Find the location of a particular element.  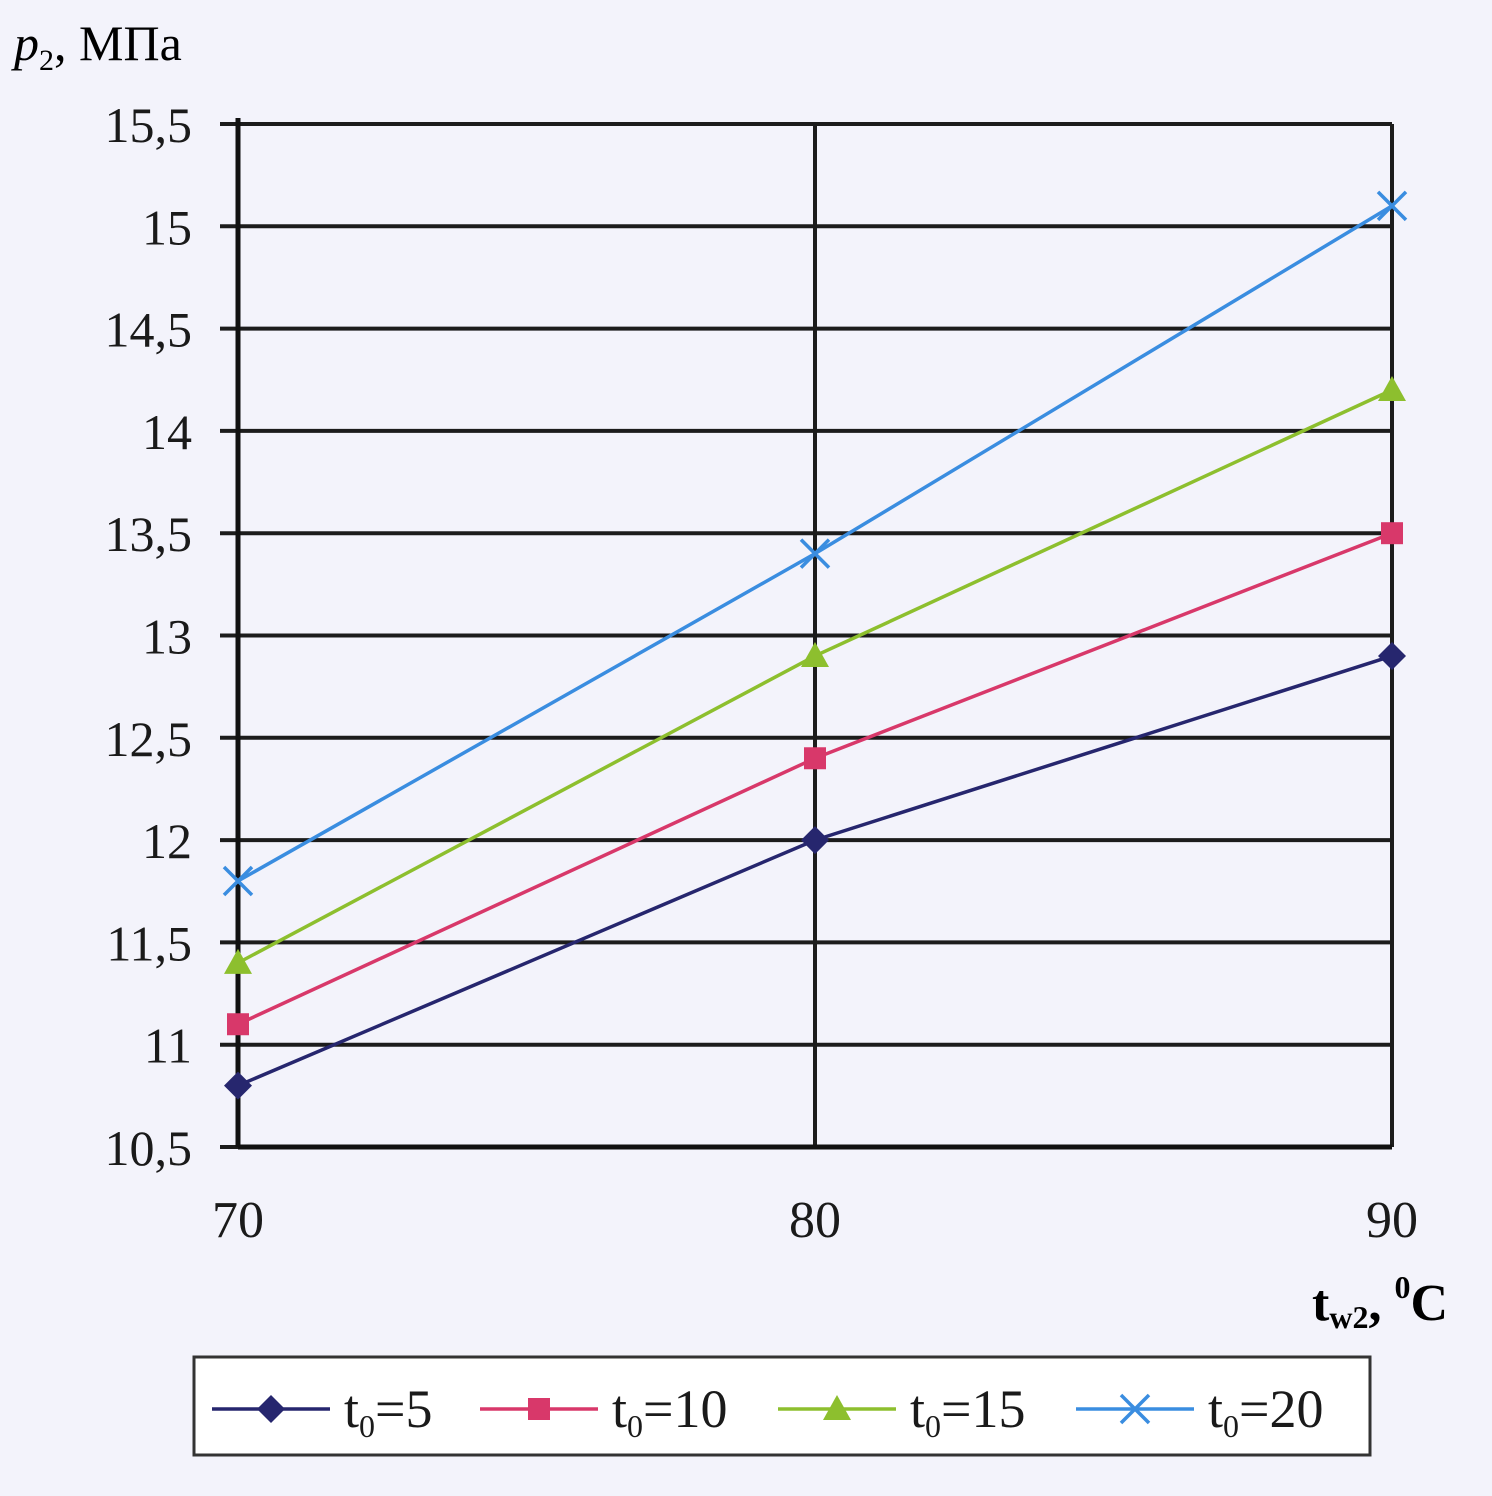

y-axis-symbol: p is located at coordinates (25, 43).